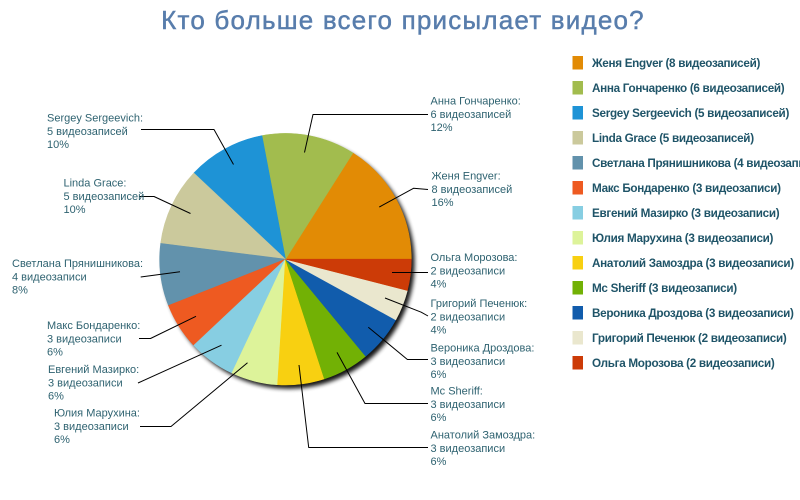  Describe the element at coordinates (673, 138) in the screenshot. I see `svg-text: Linda Grace (5 видеозаписей)` at that location.